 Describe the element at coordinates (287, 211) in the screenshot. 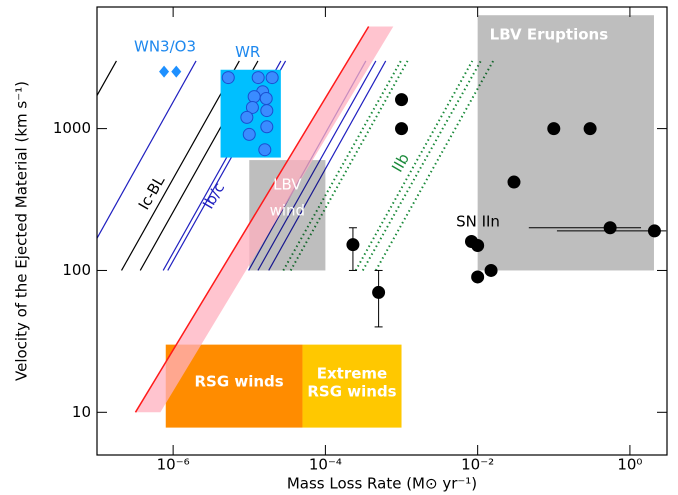

I see `region-label: wind` at that location.